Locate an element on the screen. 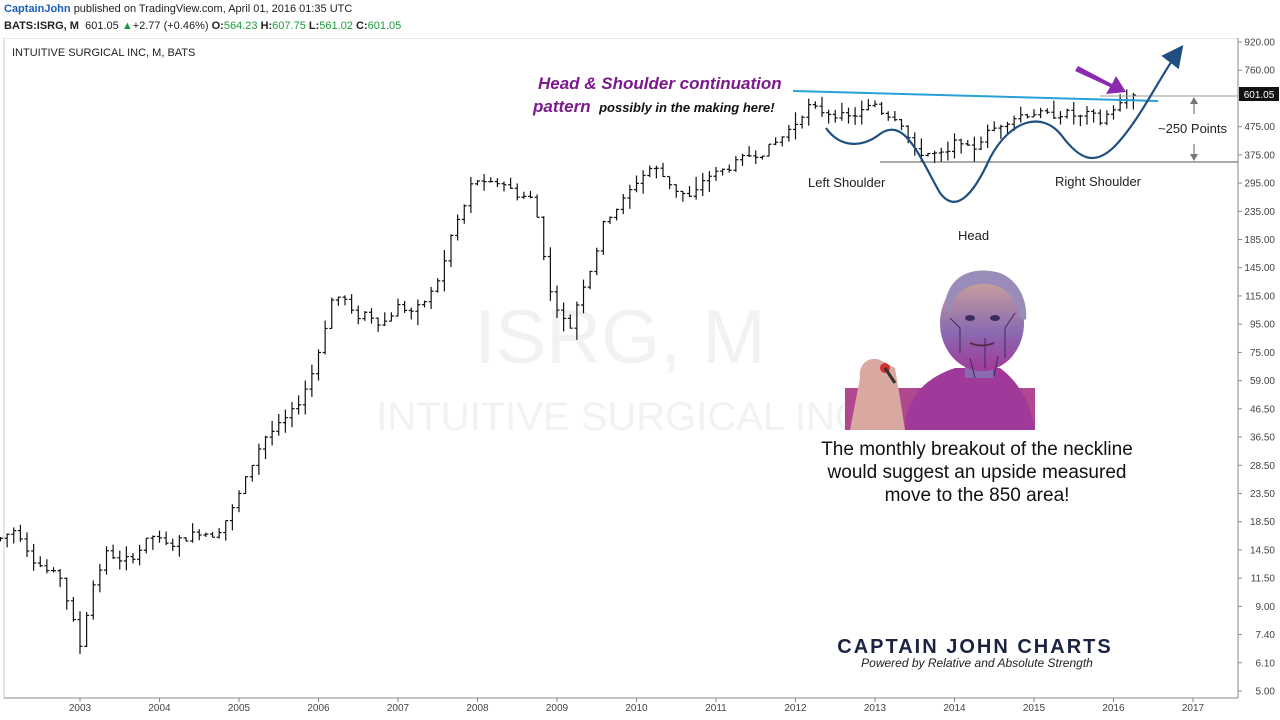  time-tick-label: 2014 is located at coordinates (954, 708).